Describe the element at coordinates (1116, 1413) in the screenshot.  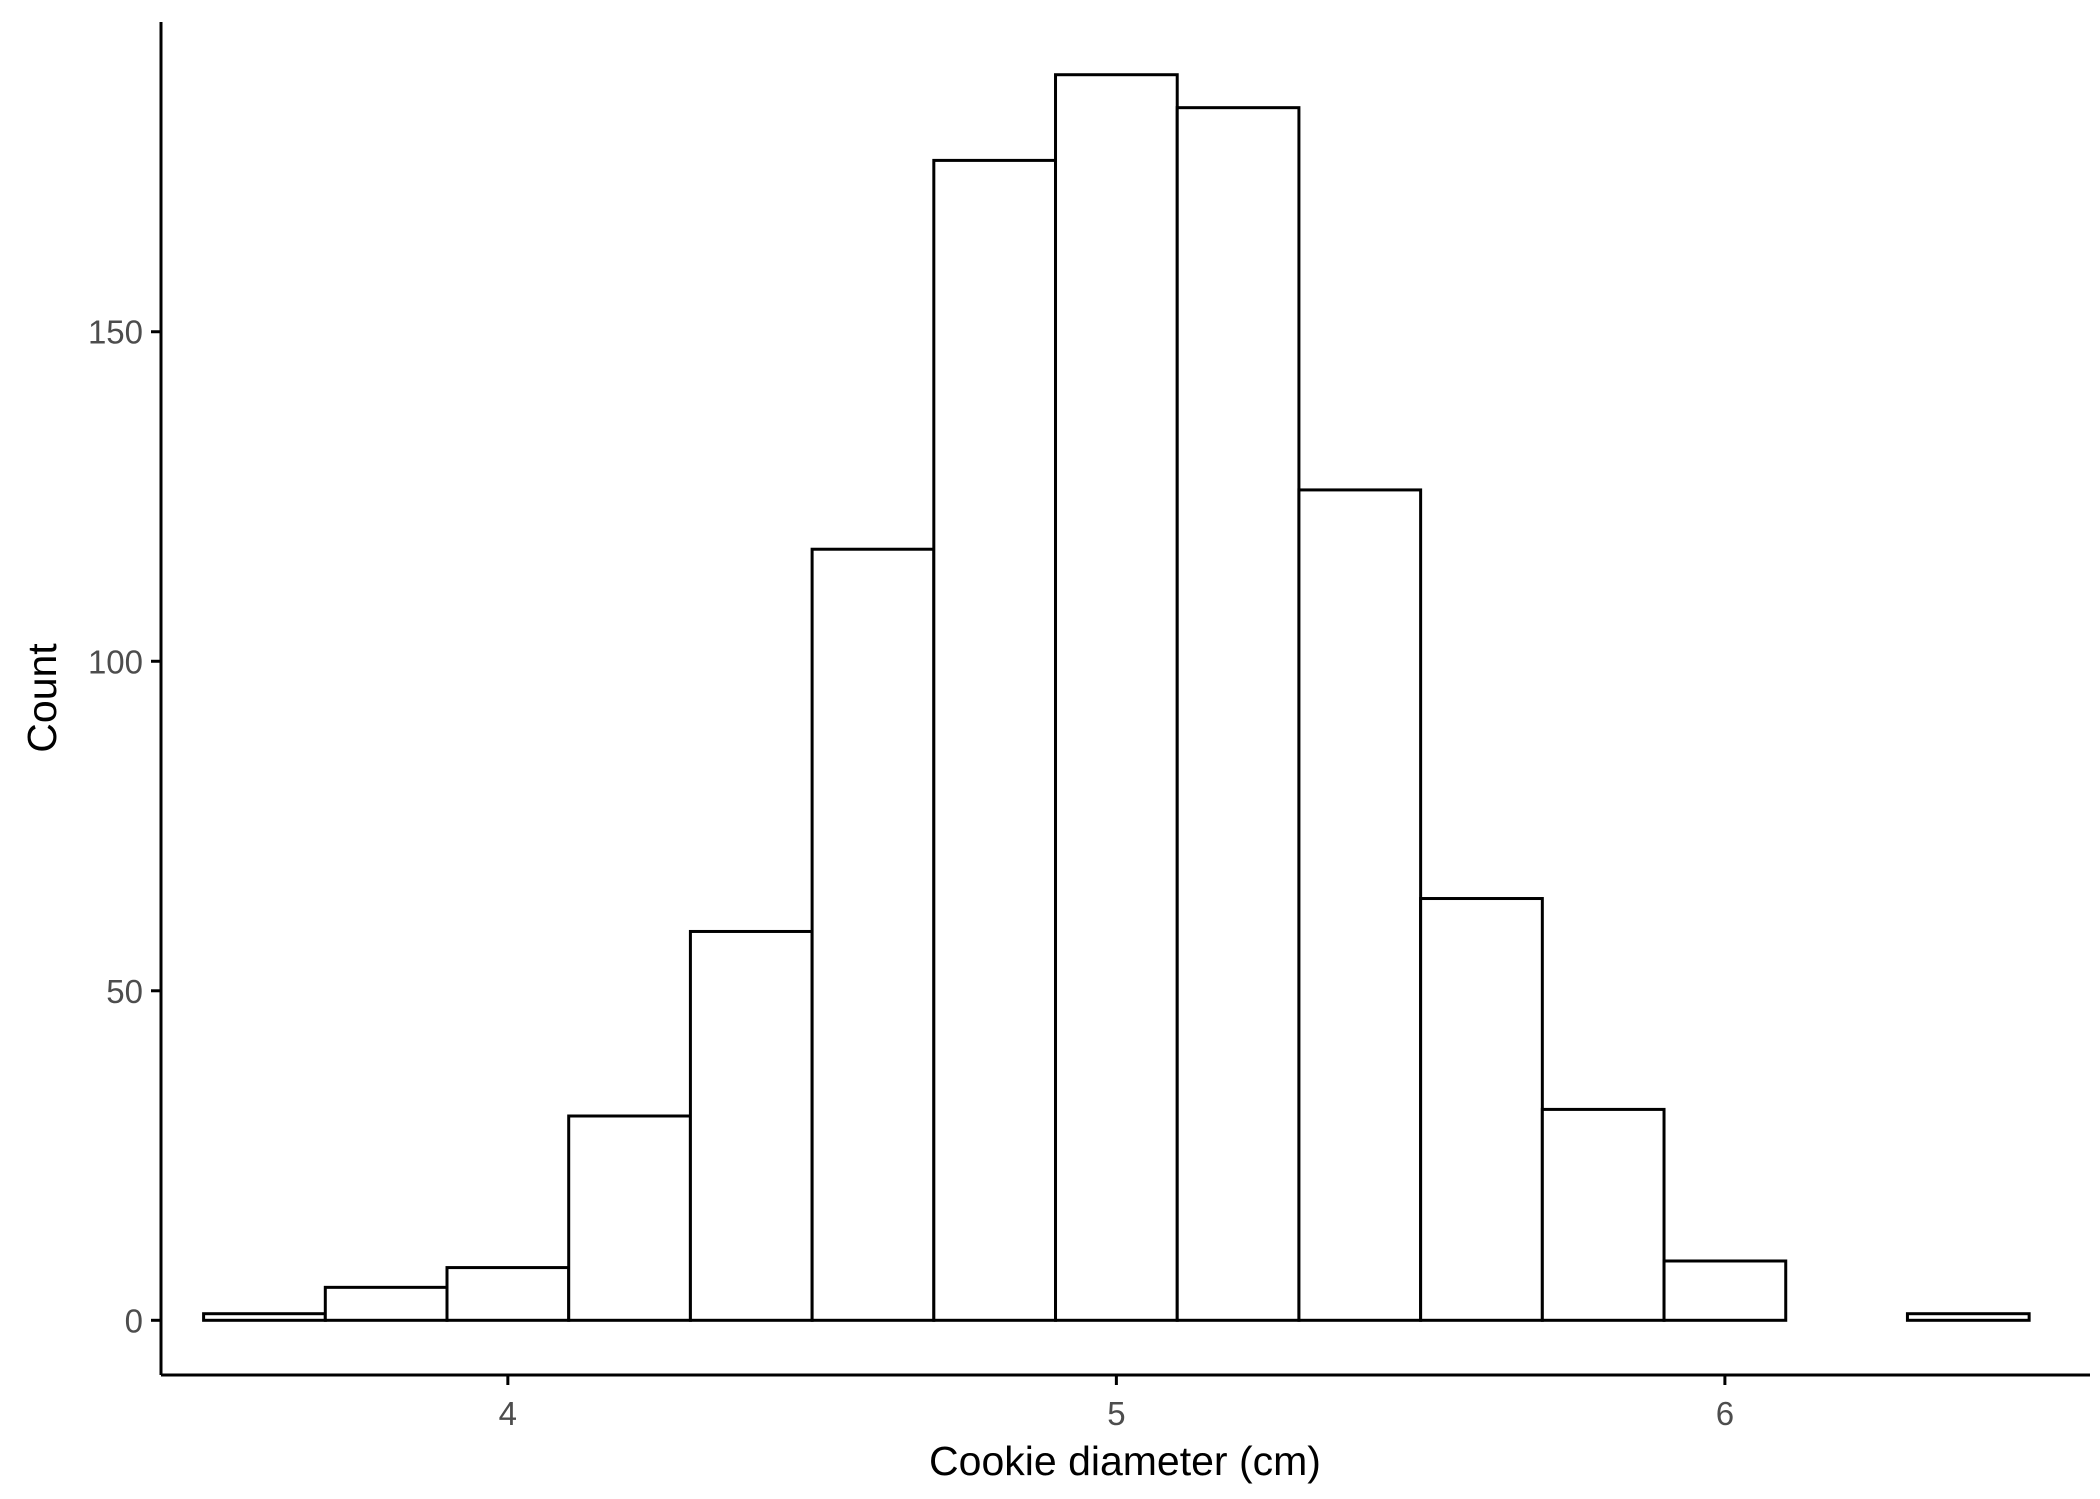
I see `x-tick-label: 5` at that location.